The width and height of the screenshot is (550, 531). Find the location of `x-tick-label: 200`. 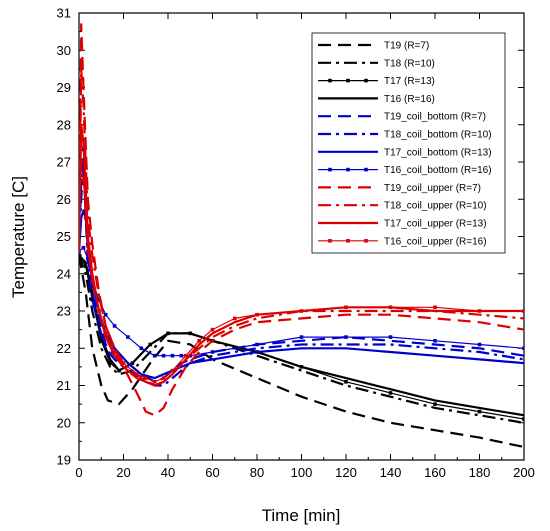

x-tick-label: 200 is located at coordinates (524, 472).